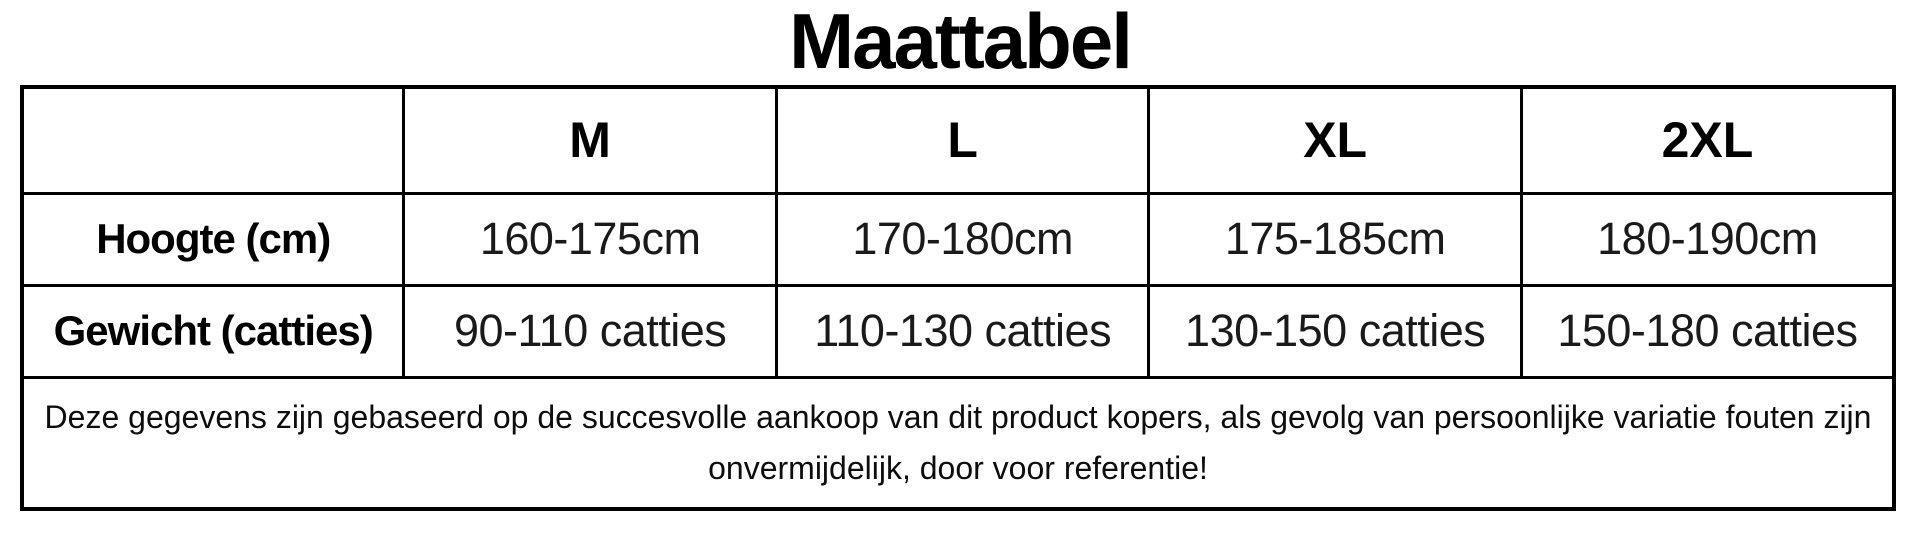 The height and width of the screenshot is (534, 1920). I want to click on cell-height-xl: 175-185cm, so click(1335, 239).